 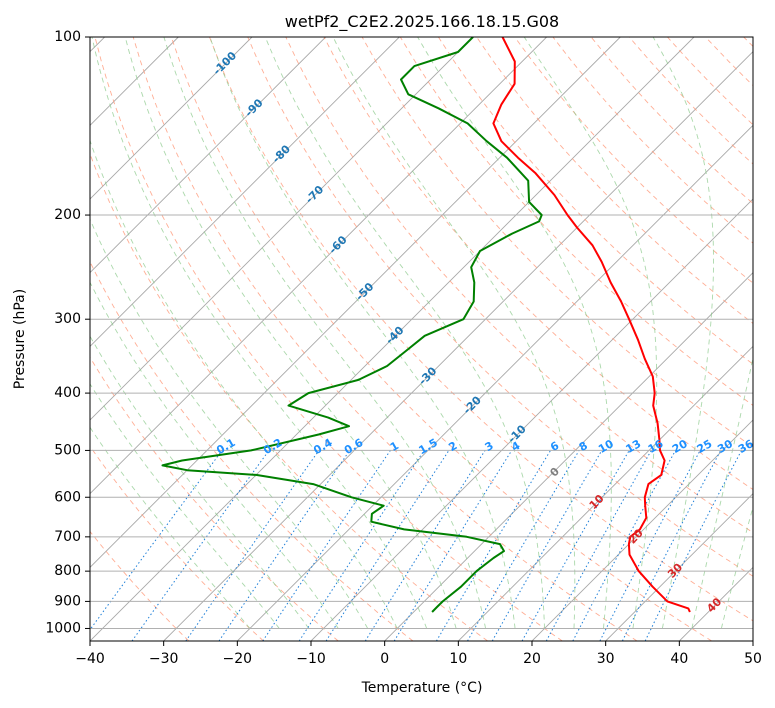 What do you see at coordinates (422, 688) in the screenshot?
I see `x-axis-label: Temperature (°C)` at bounding box center [422, 688].